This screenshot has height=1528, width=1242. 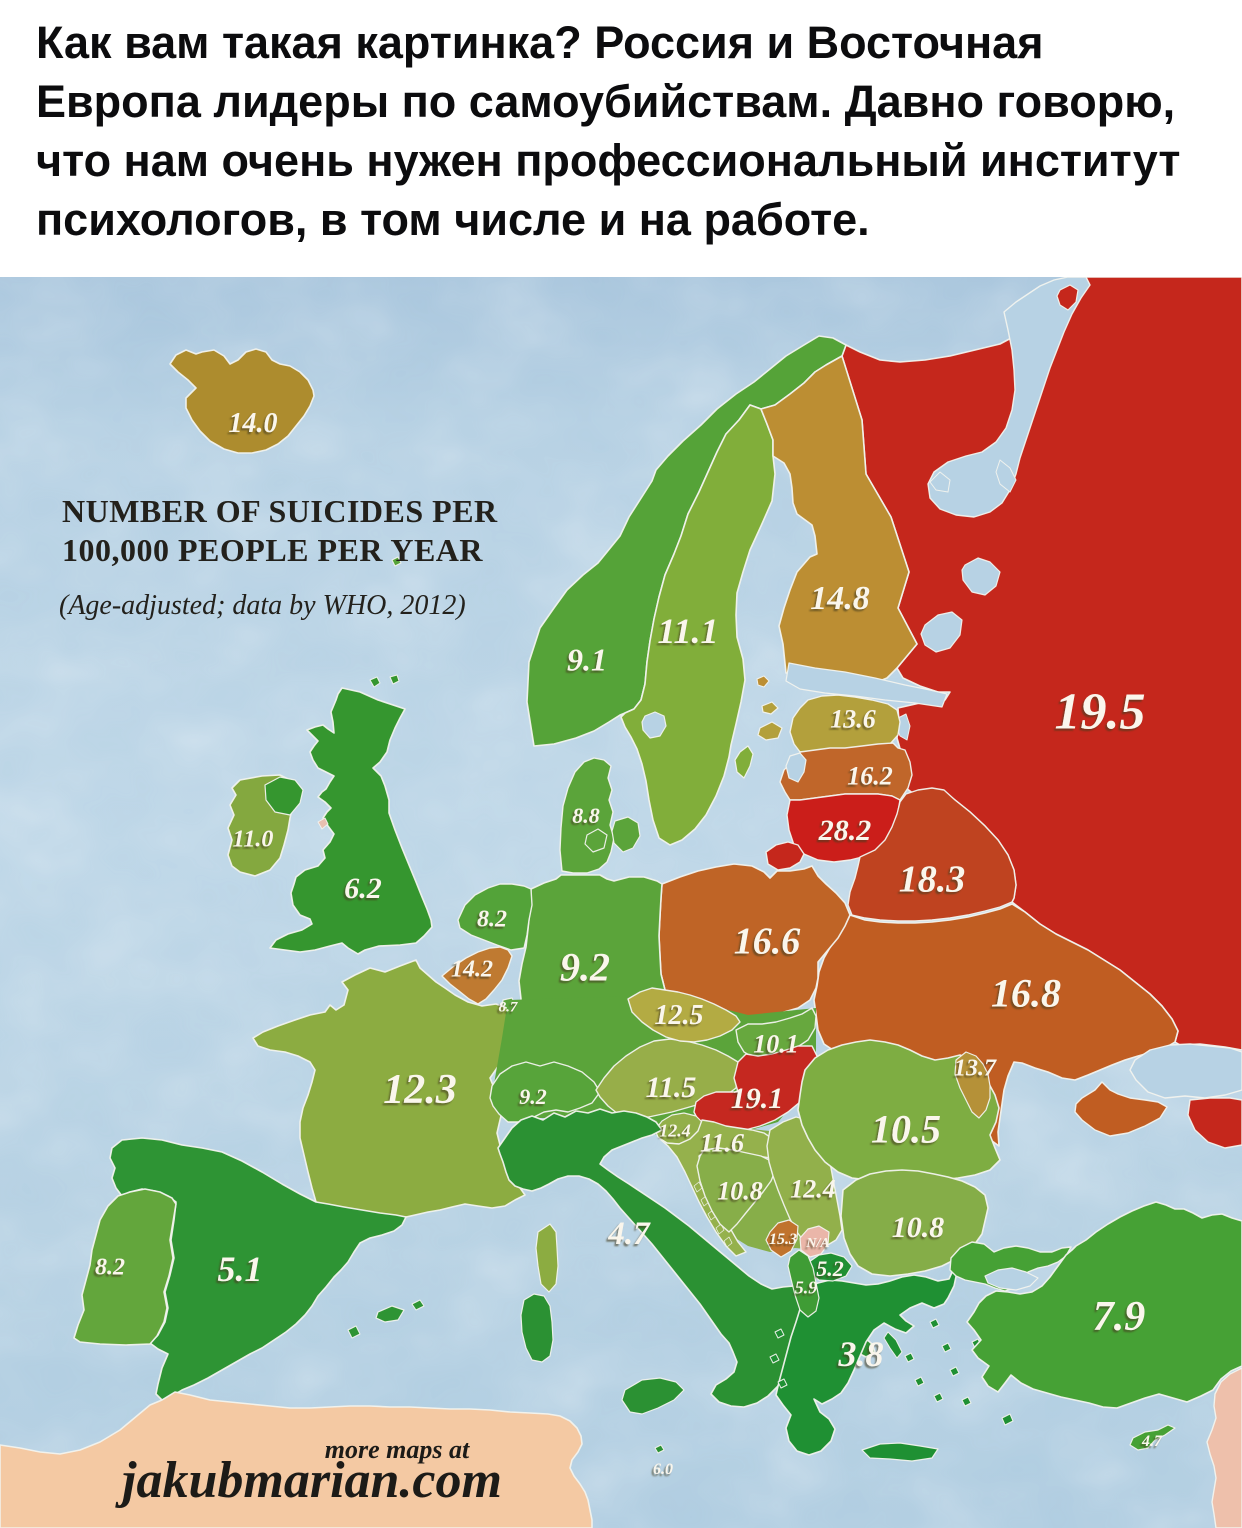 I want to click on svg-text: 16.2, so click(x=870, y=775).